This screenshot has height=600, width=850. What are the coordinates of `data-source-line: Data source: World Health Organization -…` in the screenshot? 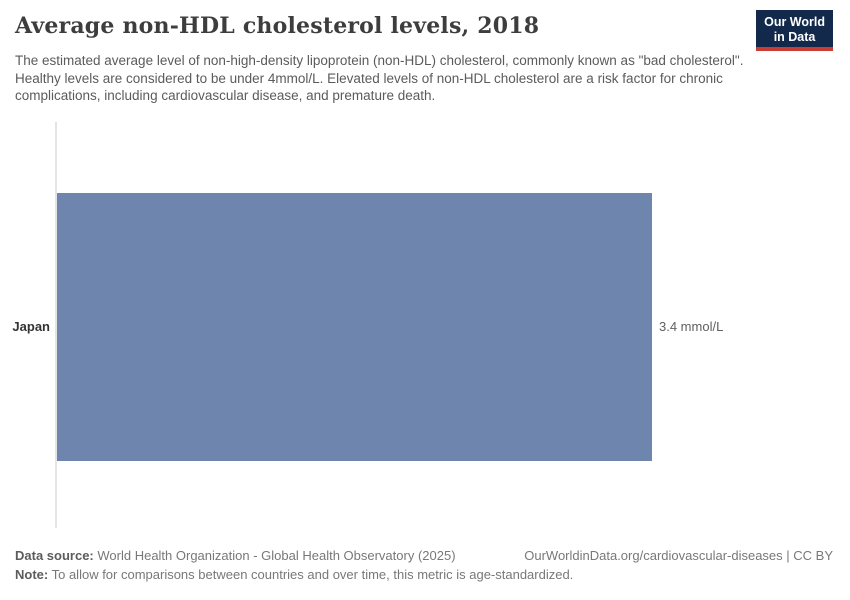 It's located at (235, 555).